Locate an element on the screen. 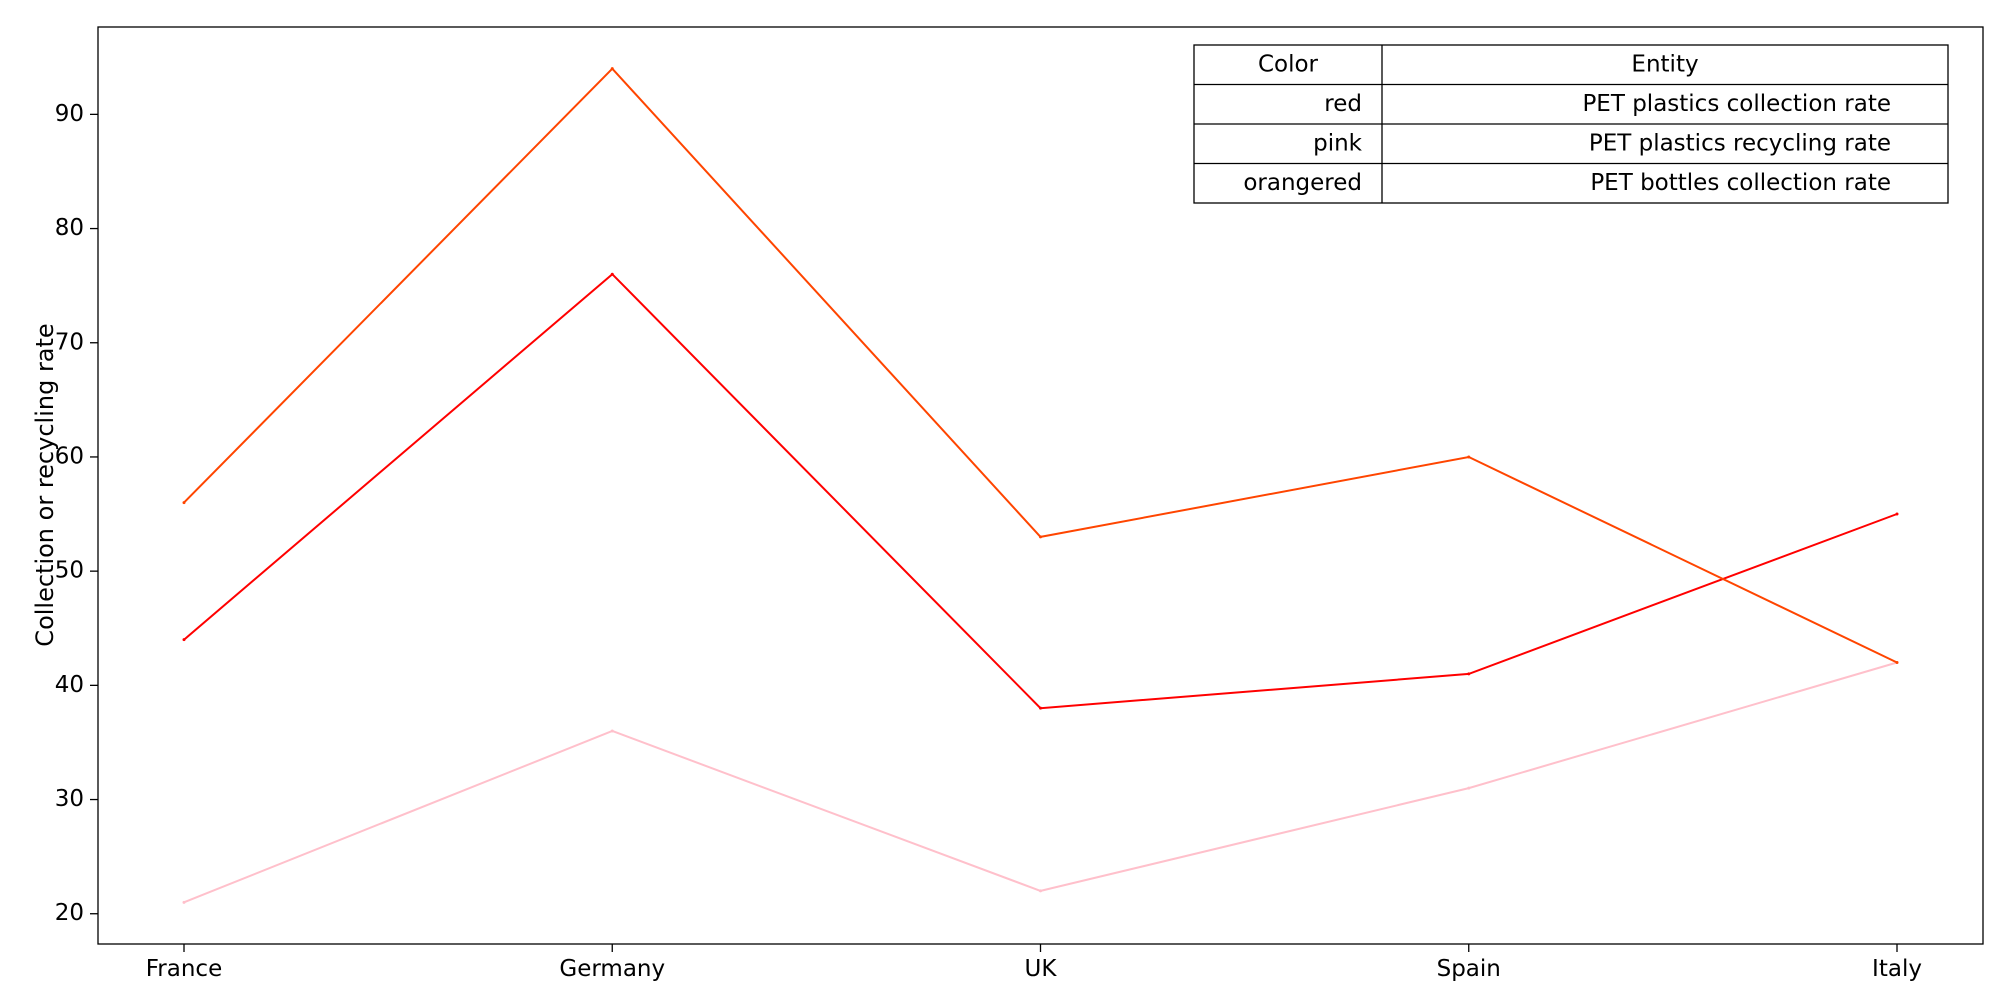 Image resolution: width=2000 pixels, height=1000 pixels. x-axis-ticks: France Germany UK Spain Italy is located at coordinates (1034, 963).